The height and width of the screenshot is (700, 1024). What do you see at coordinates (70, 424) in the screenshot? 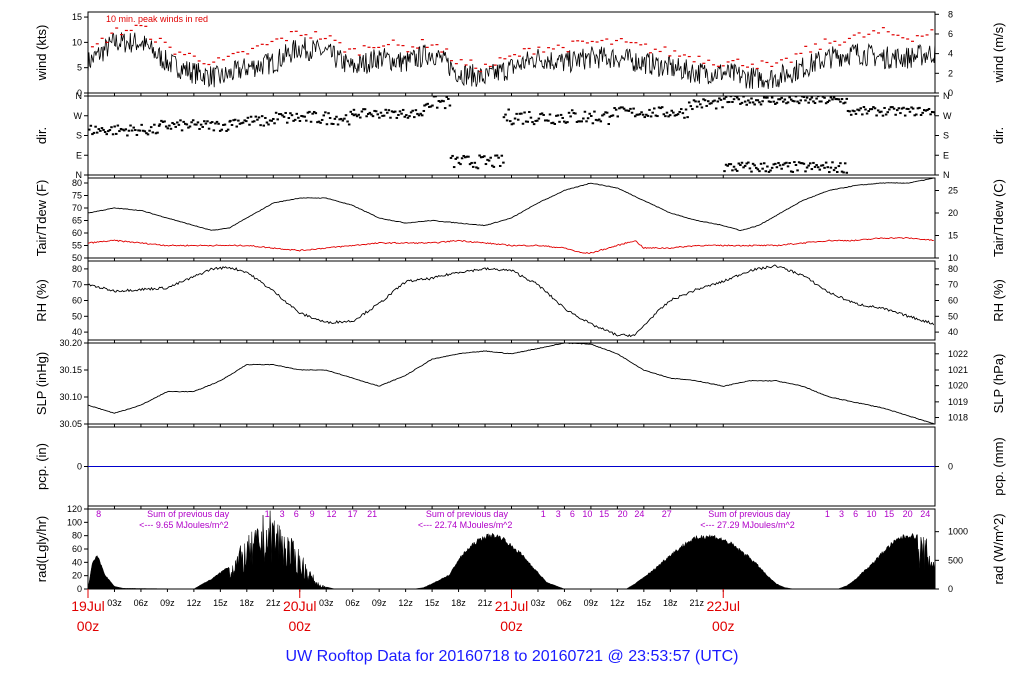
I see `slp-ytick-label: 30.05` at bounding box center [70, 424].